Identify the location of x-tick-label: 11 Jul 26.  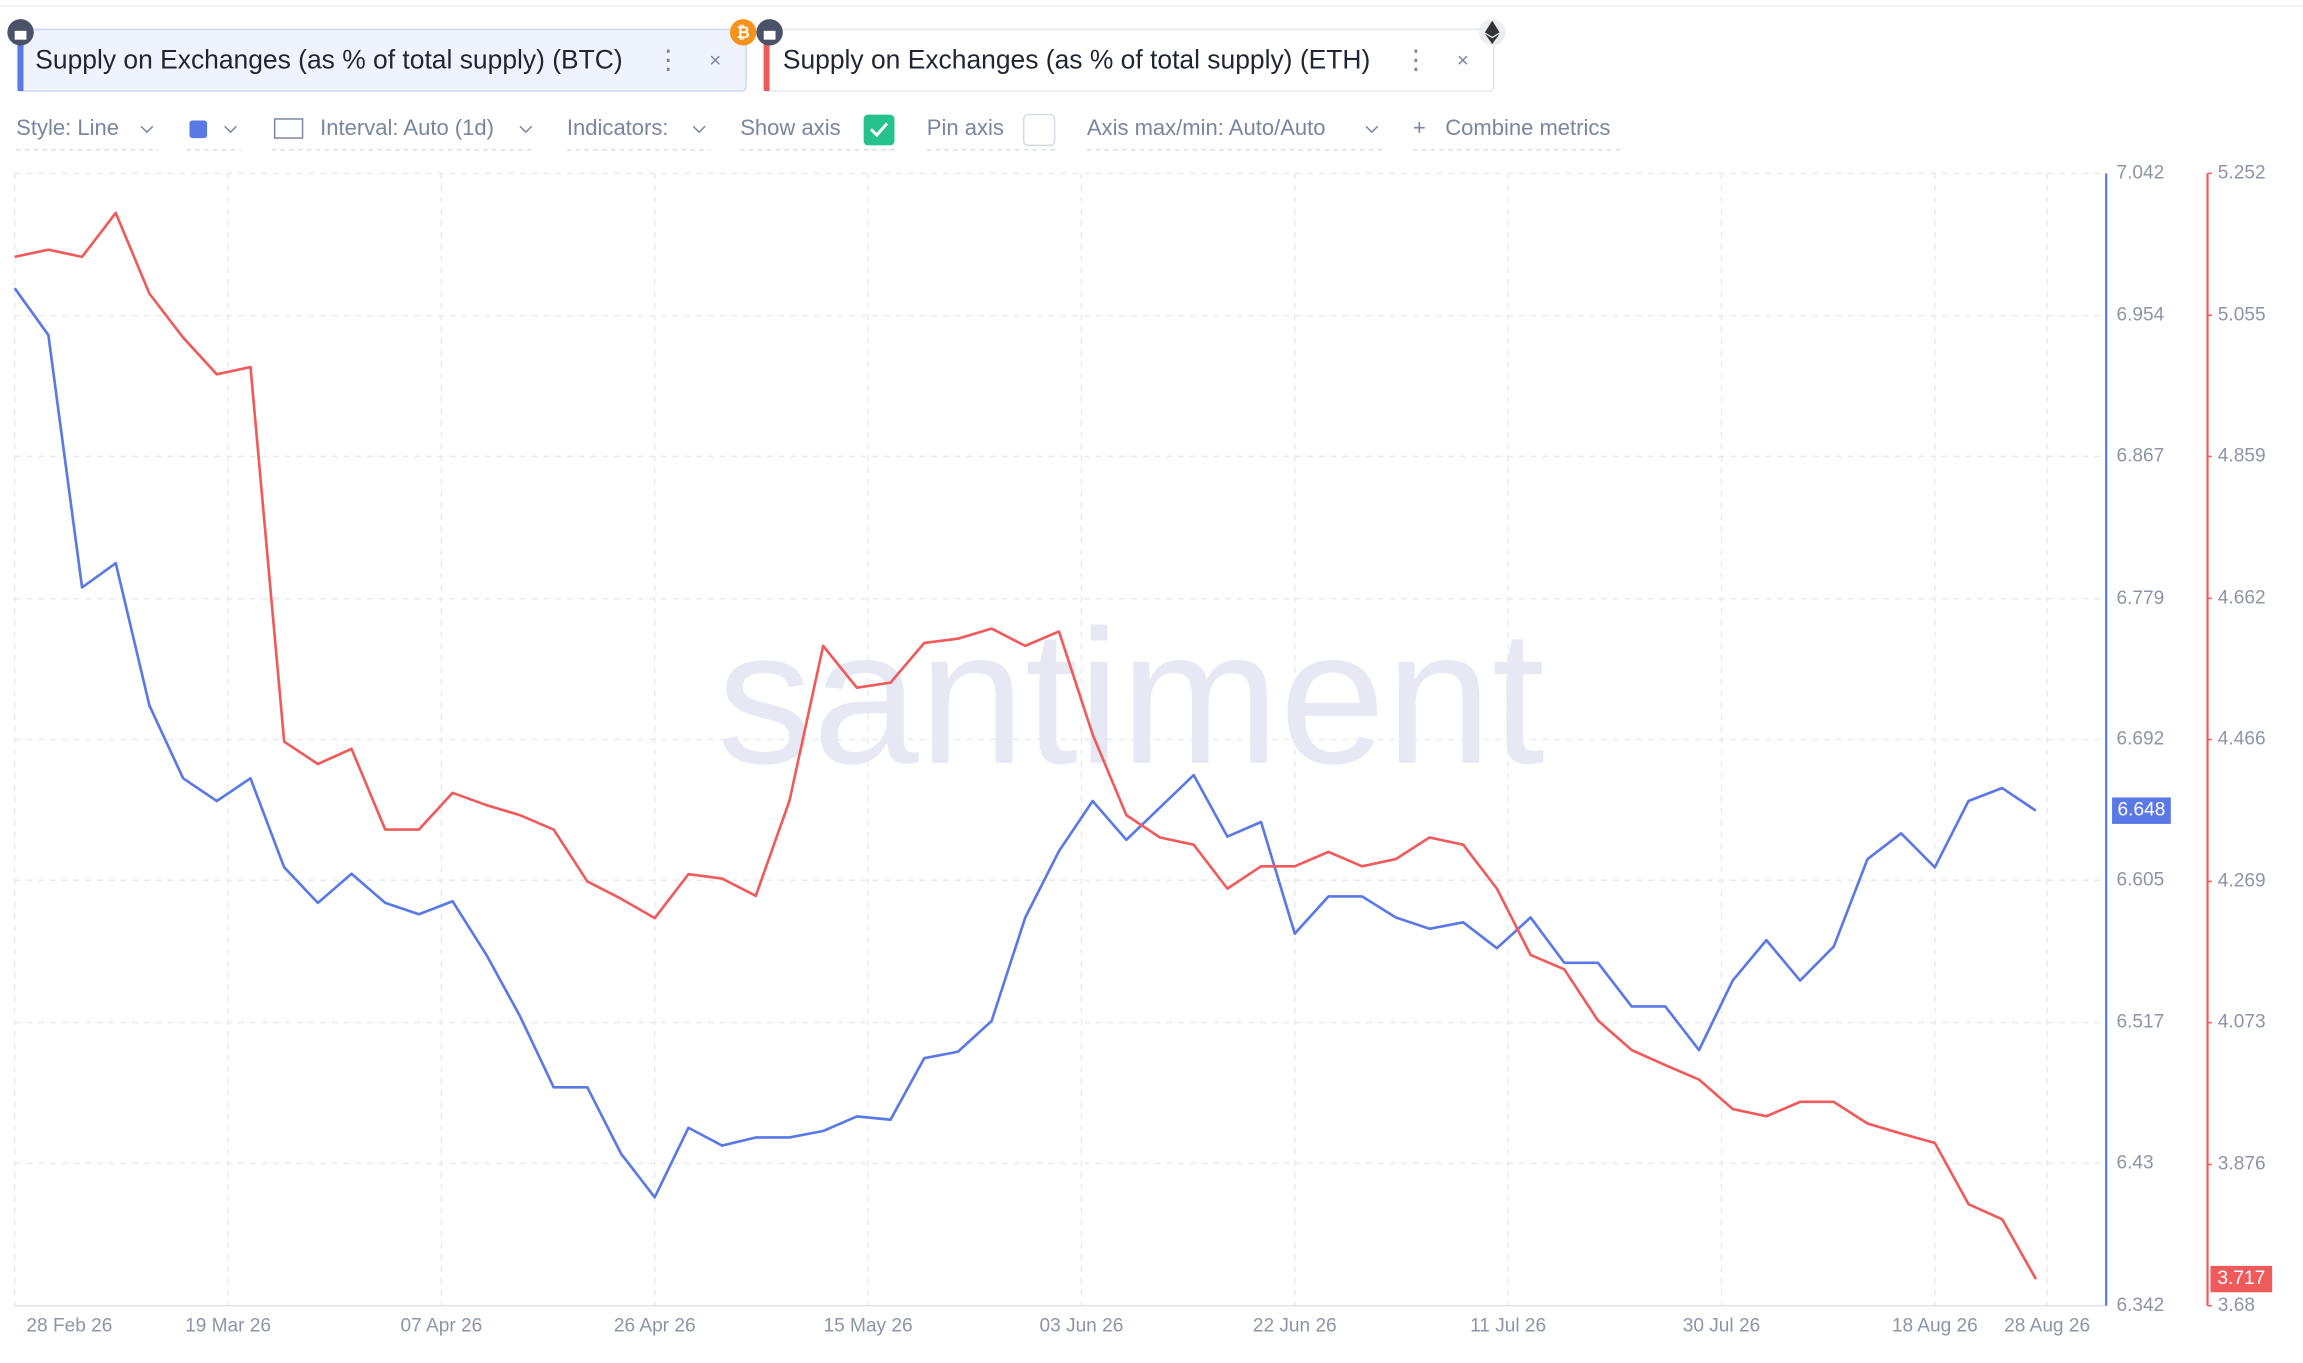
(1508, 1325).